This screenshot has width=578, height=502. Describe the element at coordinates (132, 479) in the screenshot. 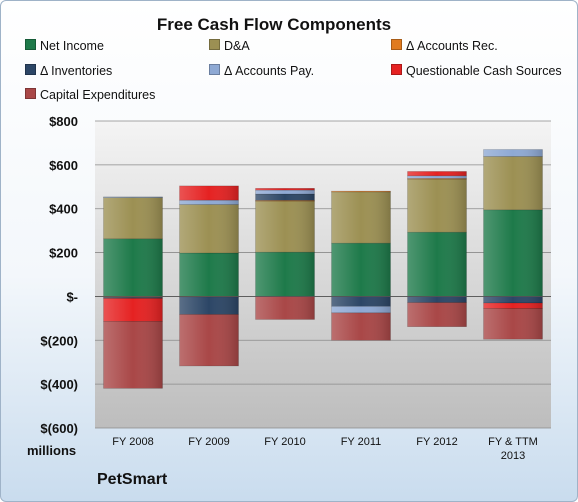

I see `company-label: PetSmart` at that location.